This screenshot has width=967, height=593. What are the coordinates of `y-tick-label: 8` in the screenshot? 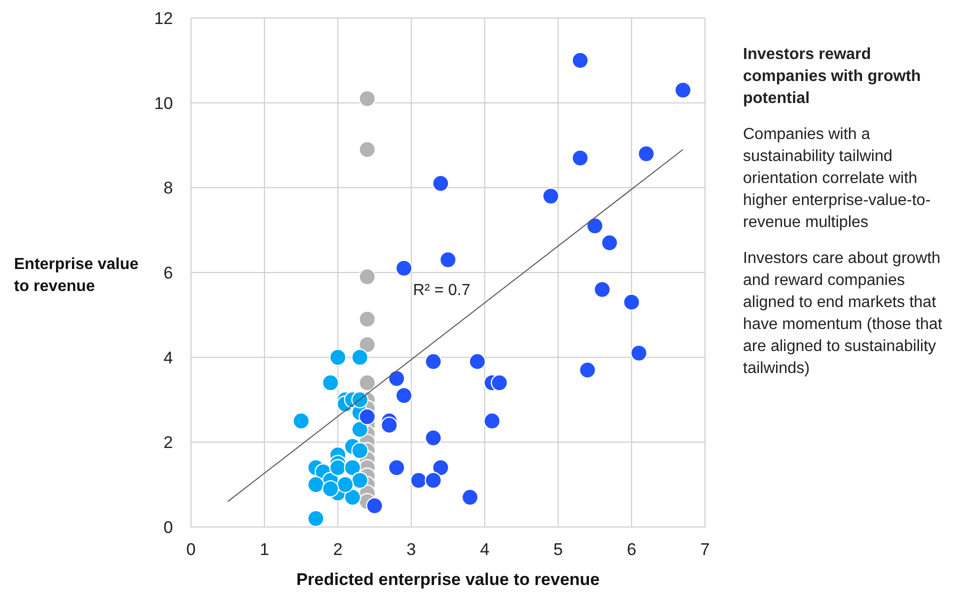 It's located at (168, 188).